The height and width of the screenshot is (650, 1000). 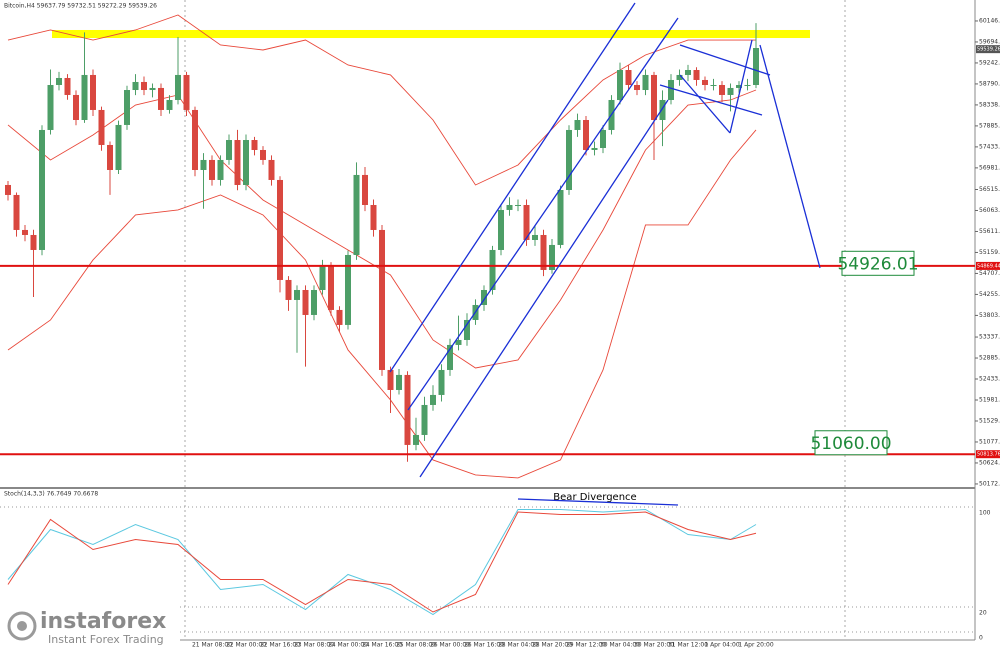 What do you see at coordinates (989, 167) in the screenshot?
I see `y-tick-label: 56981.70` at bounding box center [989, 167].